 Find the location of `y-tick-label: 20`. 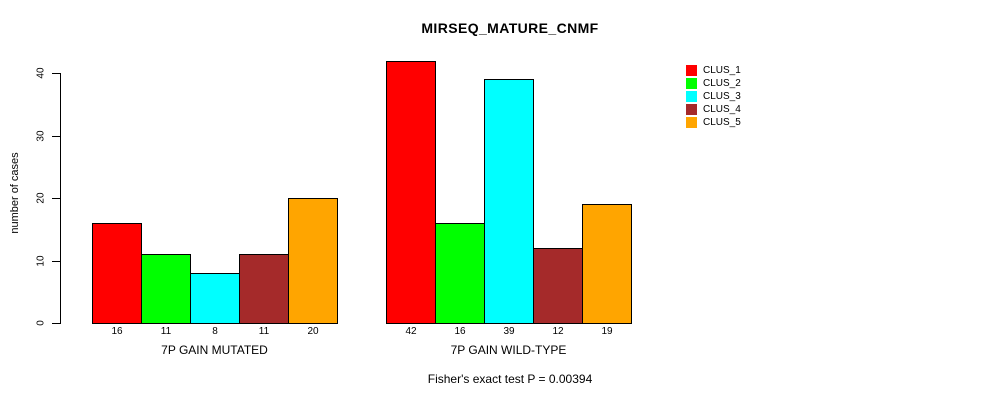

y-tick-label: 20 is located at coordinates (41, 198).